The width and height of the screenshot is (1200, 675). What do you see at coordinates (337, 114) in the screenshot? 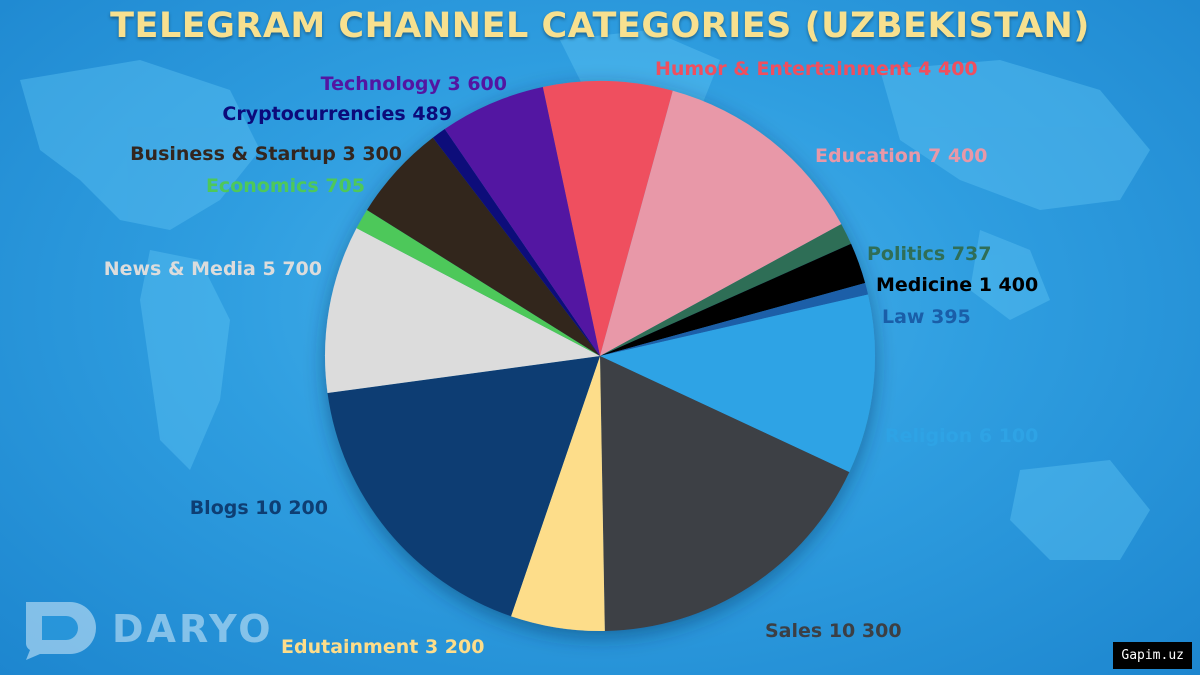
I see `slice-label-cryptocurrencies: Cryptocurrencies 489` at bounding box center [337, 114].